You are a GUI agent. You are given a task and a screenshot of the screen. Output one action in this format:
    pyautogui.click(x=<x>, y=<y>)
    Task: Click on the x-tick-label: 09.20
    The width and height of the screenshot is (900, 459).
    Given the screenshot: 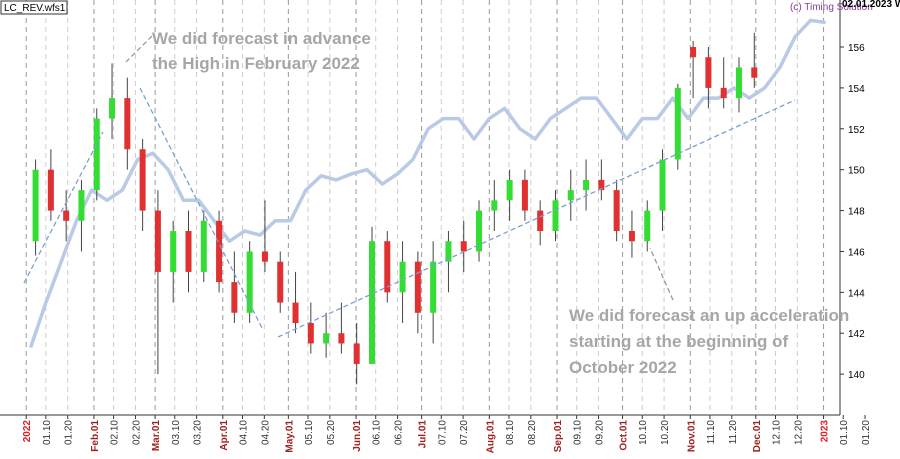 What is the action you would take?
    pyautogui.click(x=600, y=432)
    